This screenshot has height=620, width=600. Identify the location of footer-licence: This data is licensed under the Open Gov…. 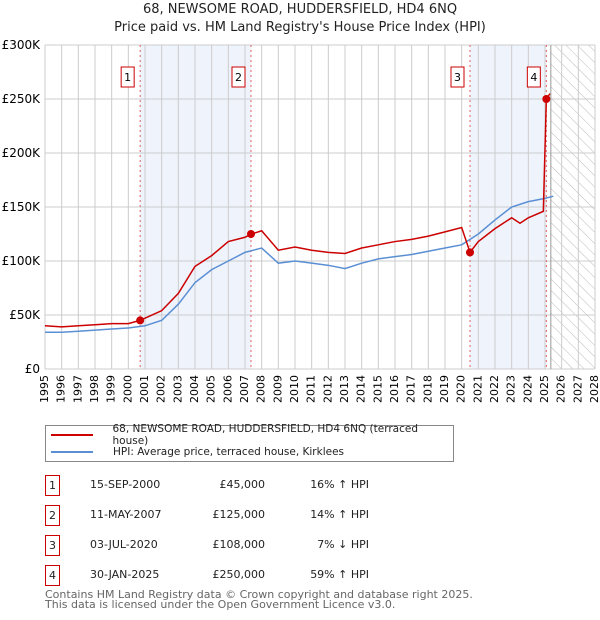
(220, 604).